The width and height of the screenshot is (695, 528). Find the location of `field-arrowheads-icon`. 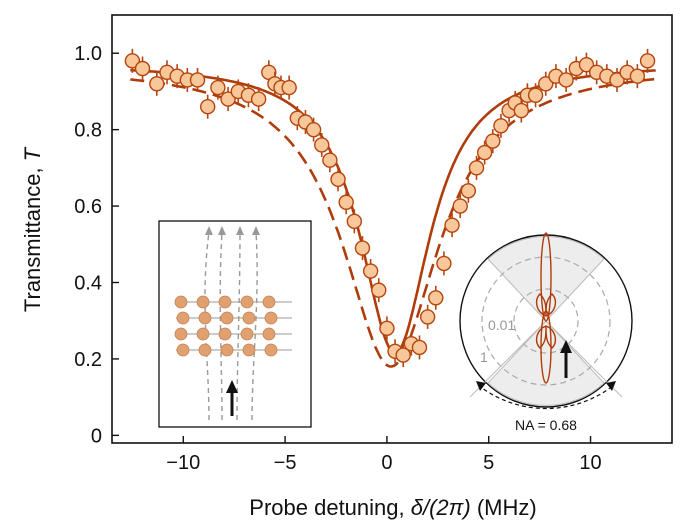

field-arrowheads-icon is located at coordinates (232, 230).